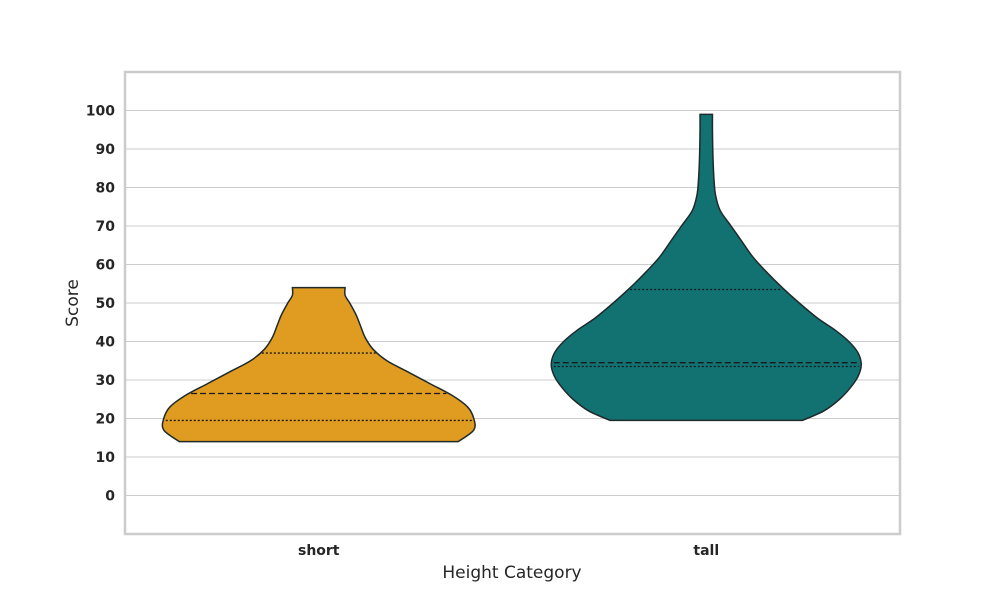 The image size is (1000, 600). I want to click on y-tick-label: 90, so click(106, 150).